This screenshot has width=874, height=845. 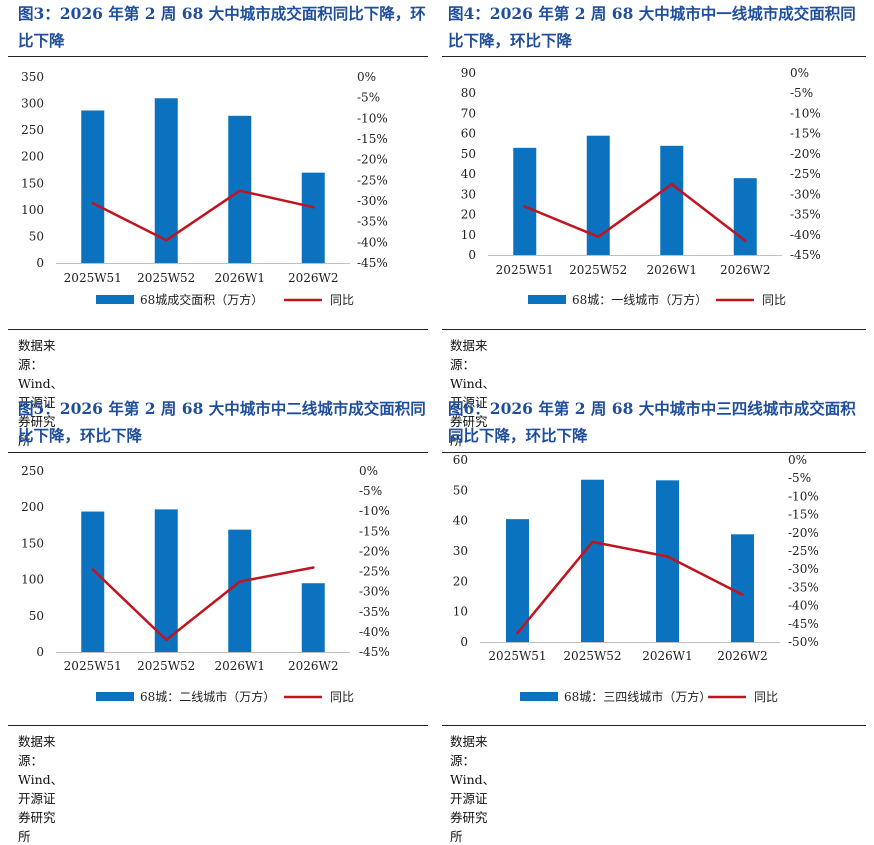 I want to click on title-line-1: 图6：2026 年第 2 周 68 大中城市中三四线城市成交面积, so click(x=652, y=408).